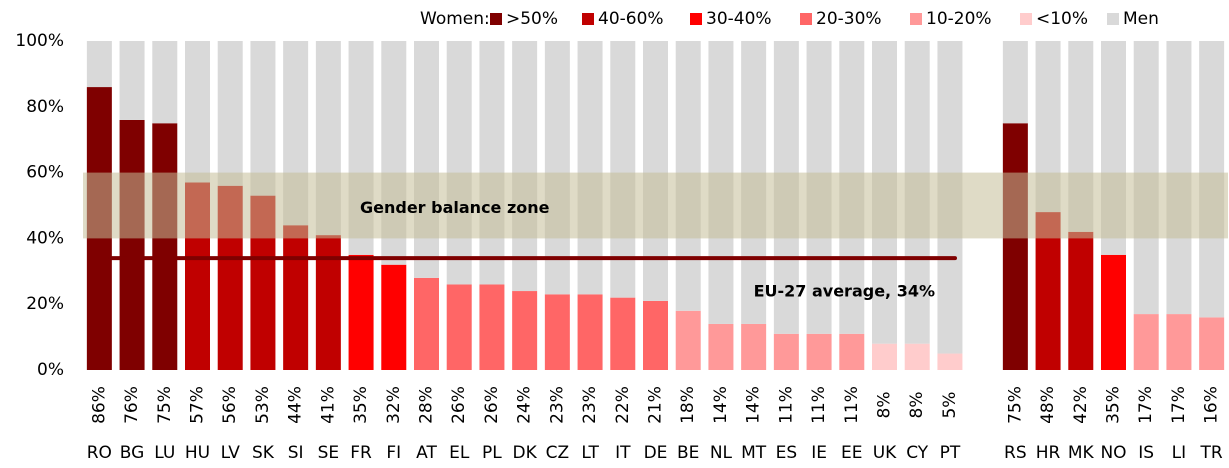 Image resolution: width=1229 pixels, height=468 pixels. What do you see at coordinates (1015, 405) in the screenshot?
I see `value-label: 75%` at bounding box center [1015, 405].